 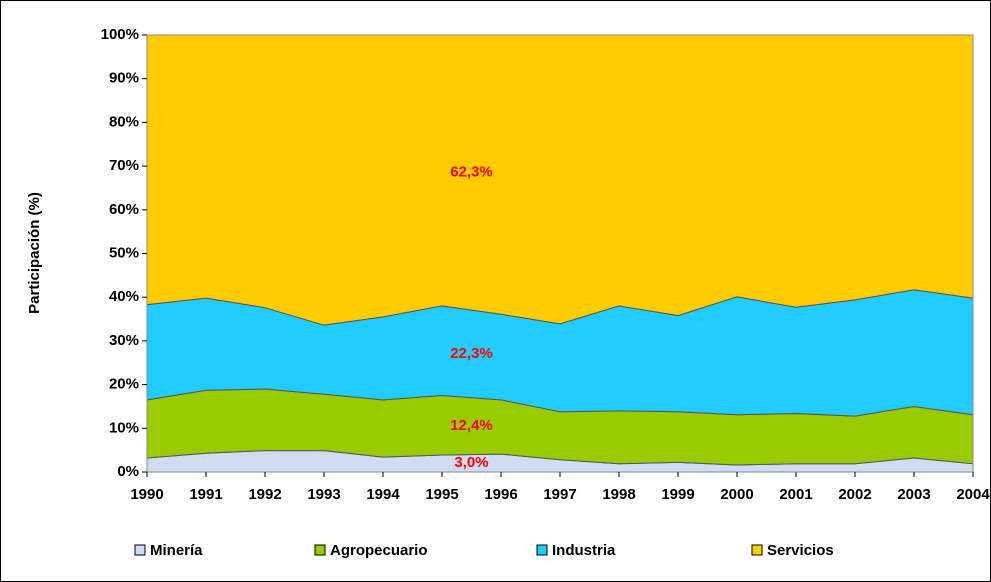 I want to click on y-tick-label: 0%, so click(x=128, y=471).